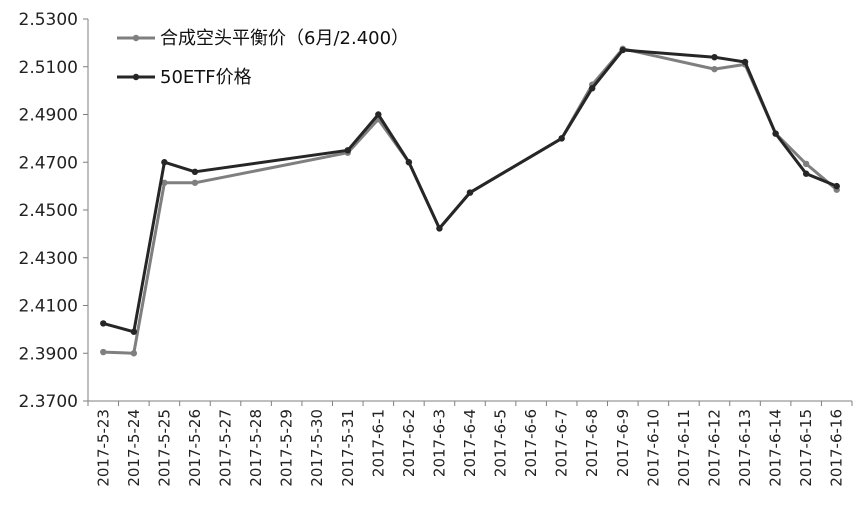  I want to click on y-tick-label: 2.4900, so click(48, 116).